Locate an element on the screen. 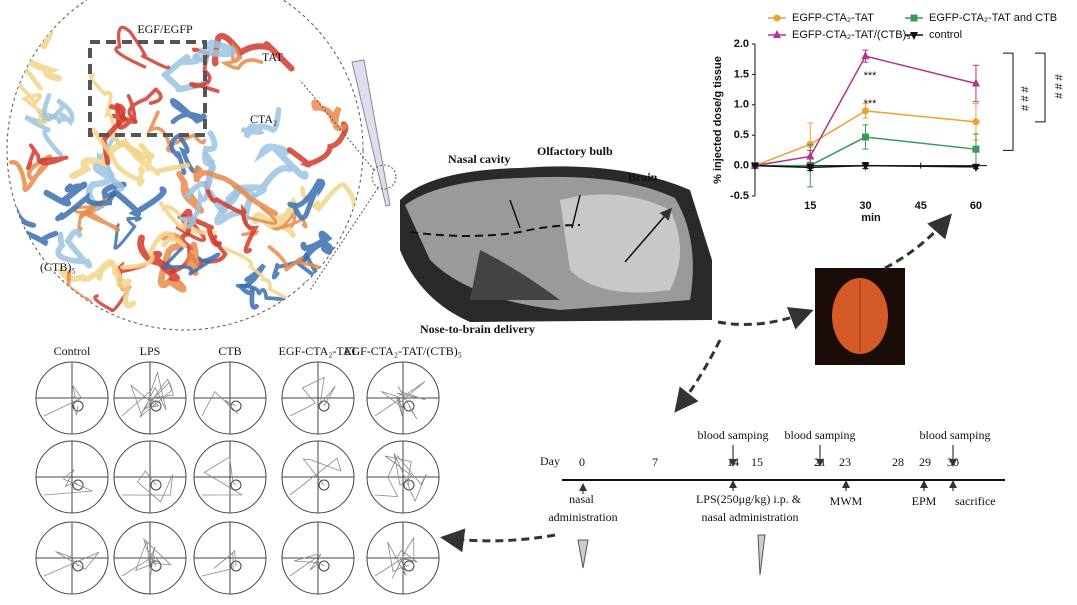 This screenshot has height=605, width=1077. day: 23 is located at coordinates (845, 462).